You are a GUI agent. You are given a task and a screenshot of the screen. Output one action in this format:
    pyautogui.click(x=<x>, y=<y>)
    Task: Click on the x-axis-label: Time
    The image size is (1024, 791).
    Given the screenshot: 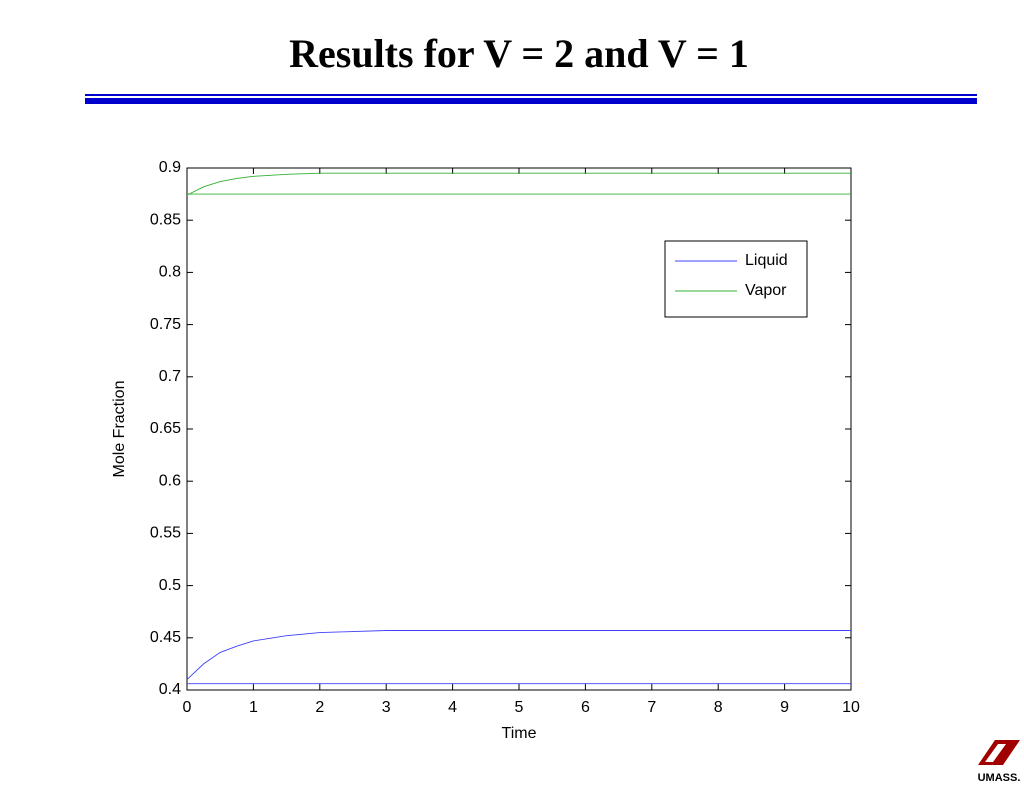 What is the action you would take?
    pyautogui.click(x=519, y=733)
    